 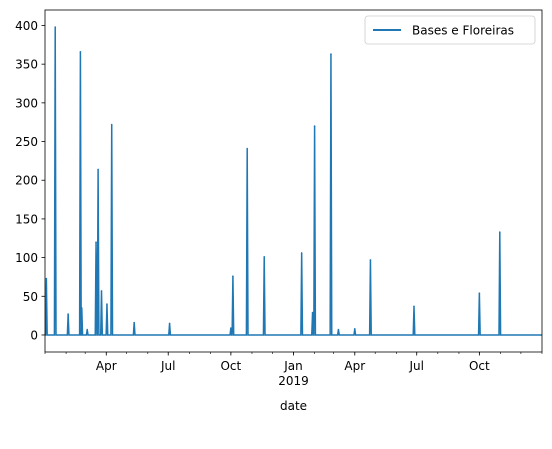 I want to click on y-tick-label: 350, so click(x=26, y=65).